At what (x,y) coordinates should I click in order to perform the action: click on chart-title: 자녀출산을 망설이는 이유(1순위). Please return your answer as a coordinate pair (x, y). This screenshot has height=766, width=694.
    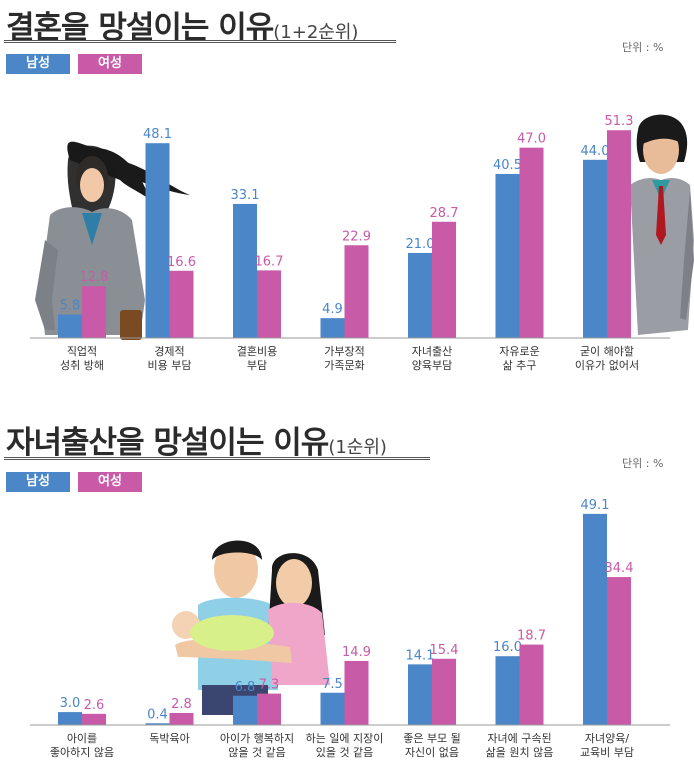
    Looking at the image, I should click on (196, 439).